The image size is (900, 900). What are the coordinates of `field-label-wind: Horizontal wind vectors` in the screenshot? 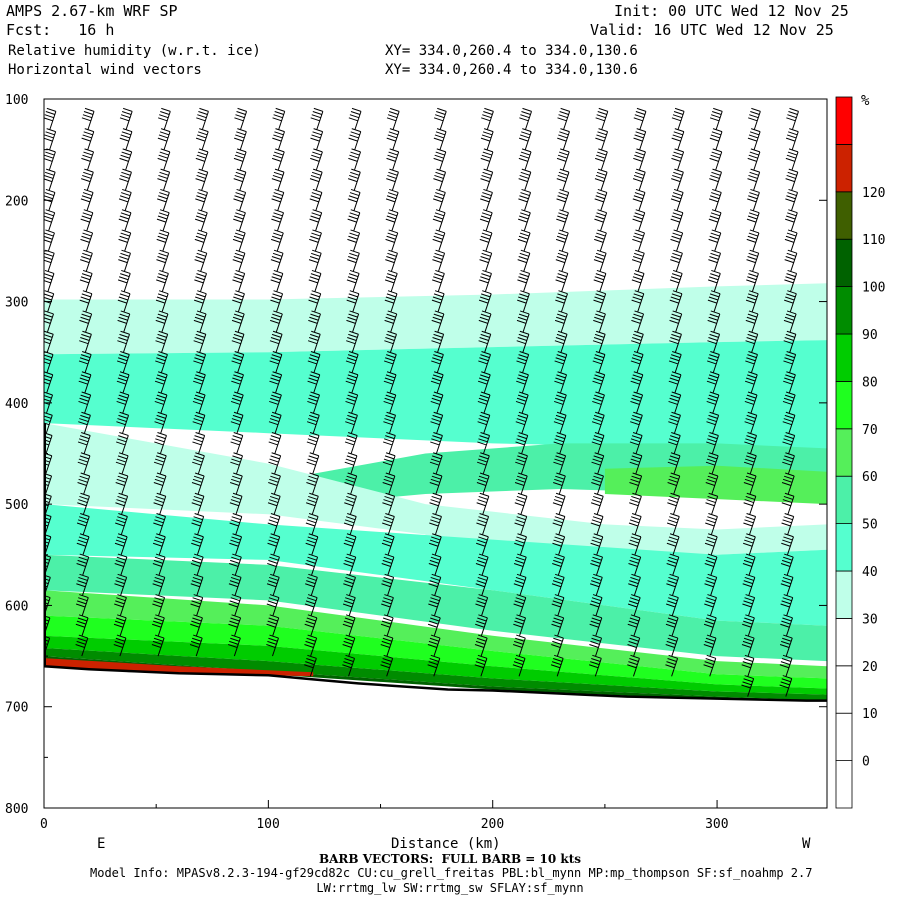 It's located at (105, 70).